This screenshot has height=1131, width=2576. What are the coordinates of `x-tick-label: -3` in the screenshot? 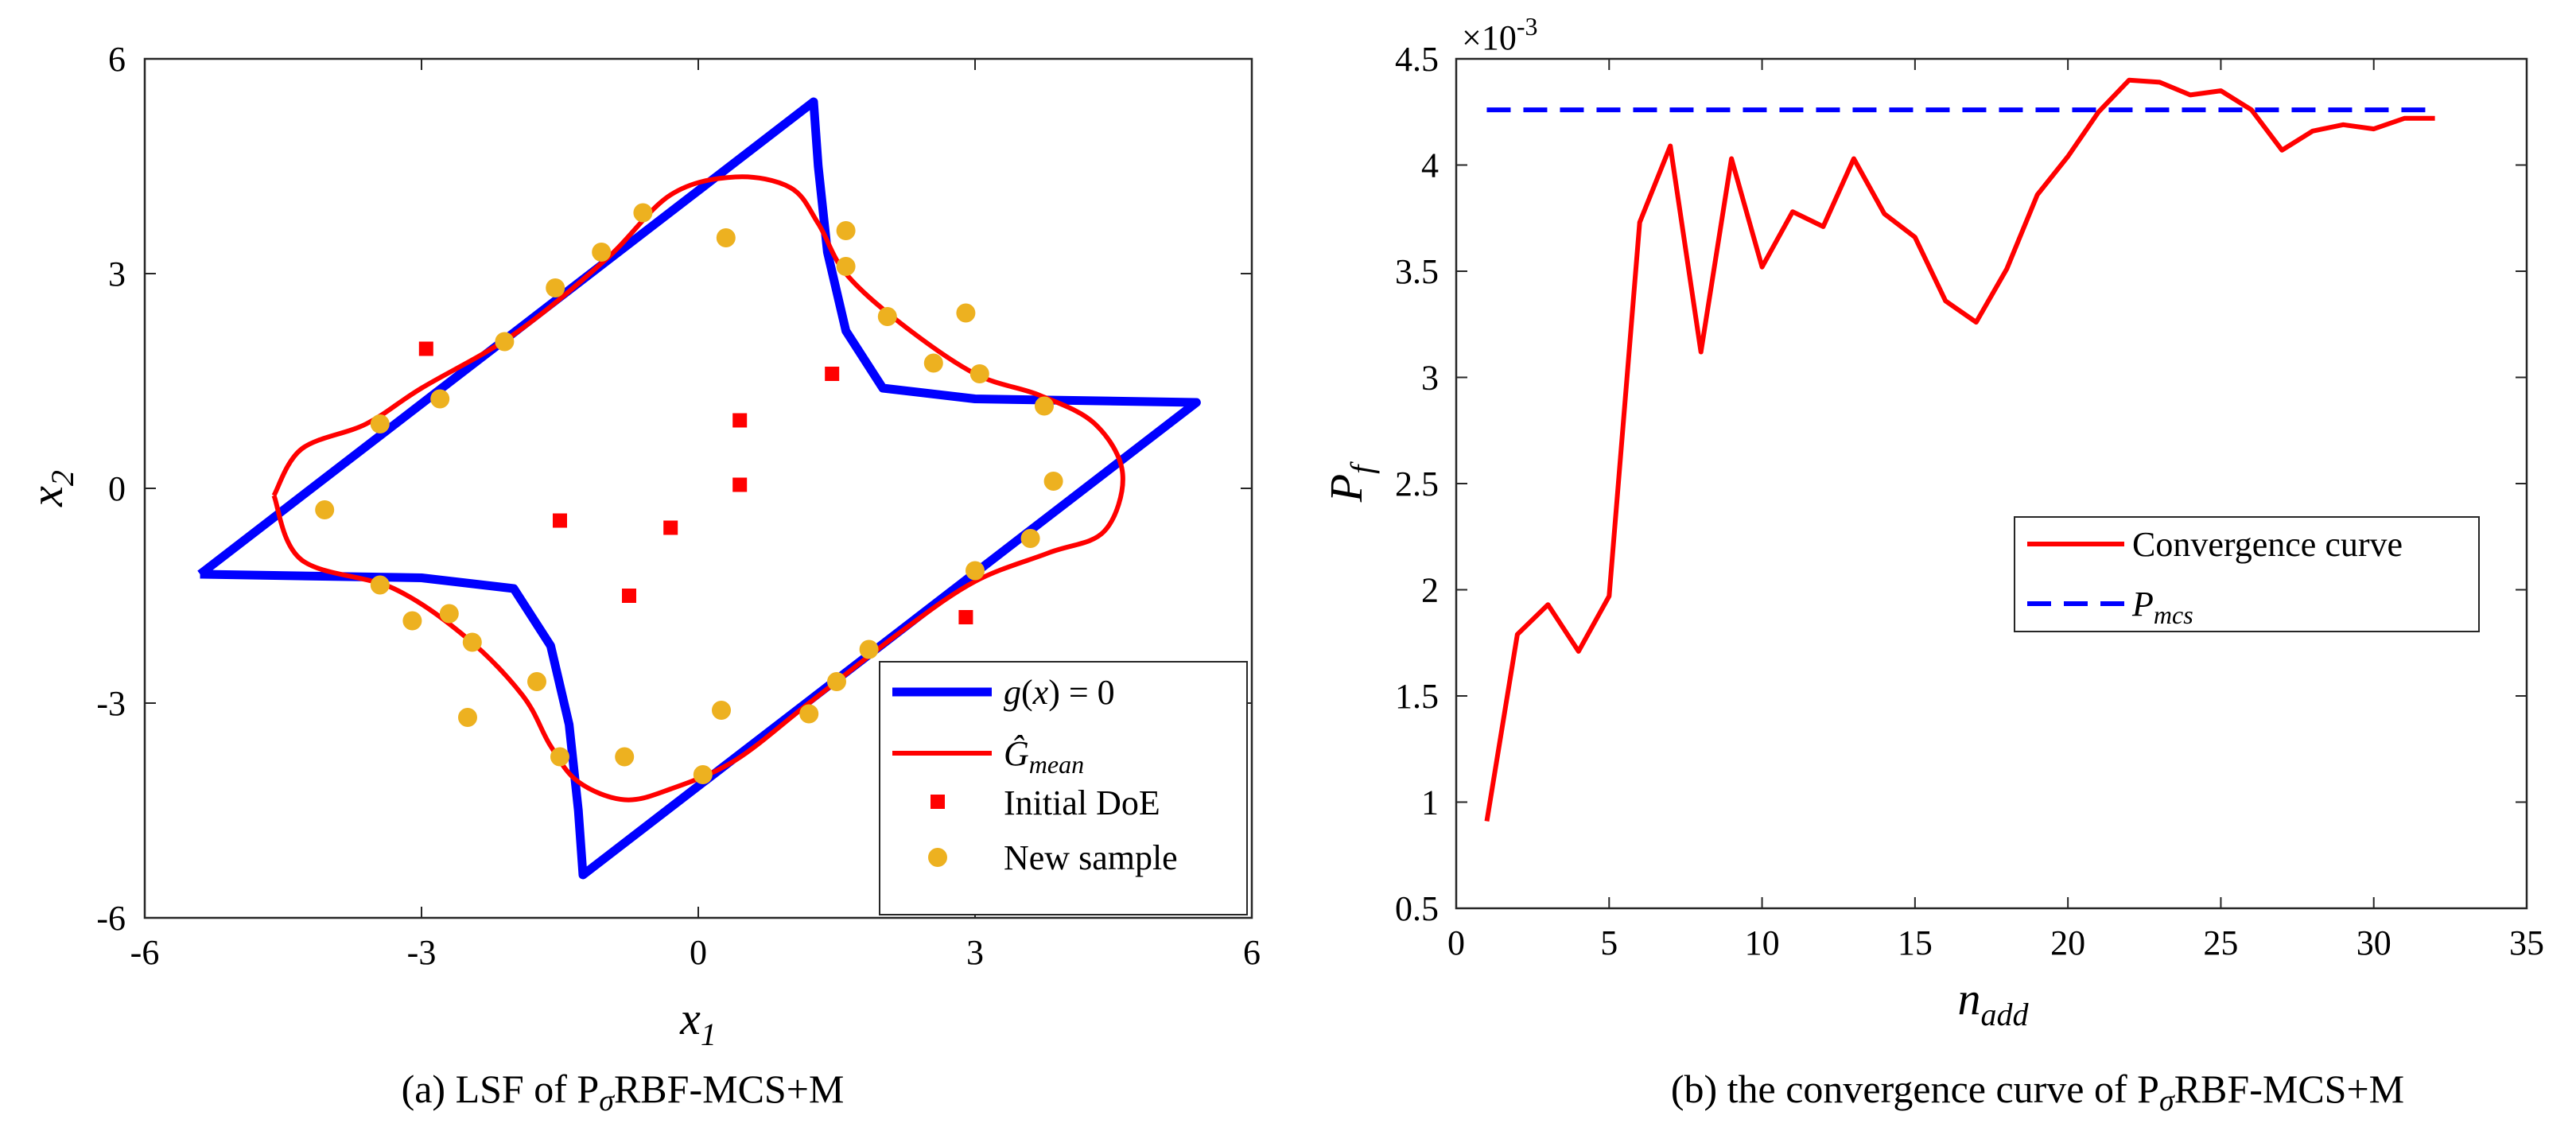 It's located at (422, 952).